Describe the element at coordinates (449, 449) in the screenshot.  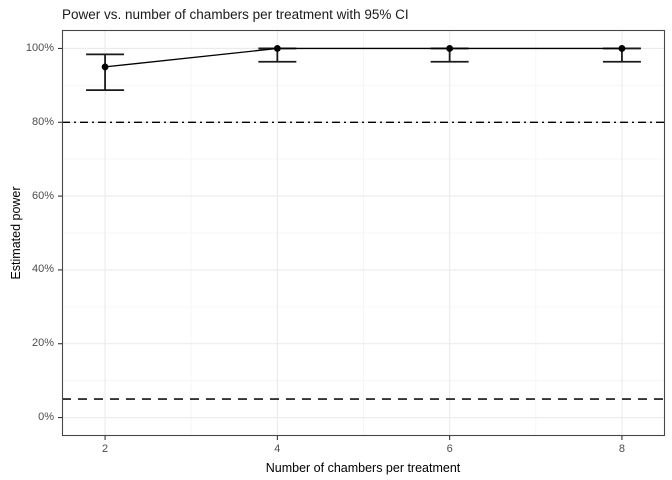
I see `x-tick-label: 6` at that location.